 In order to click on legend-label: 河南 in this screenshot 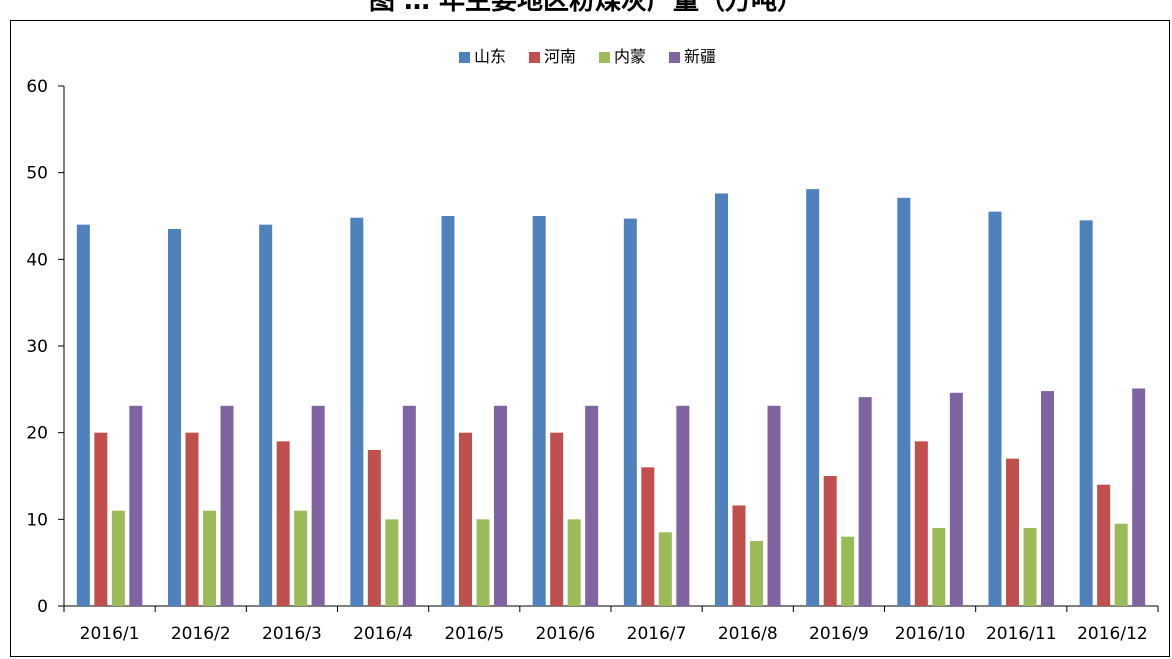, I will do `click(560, 56)`.